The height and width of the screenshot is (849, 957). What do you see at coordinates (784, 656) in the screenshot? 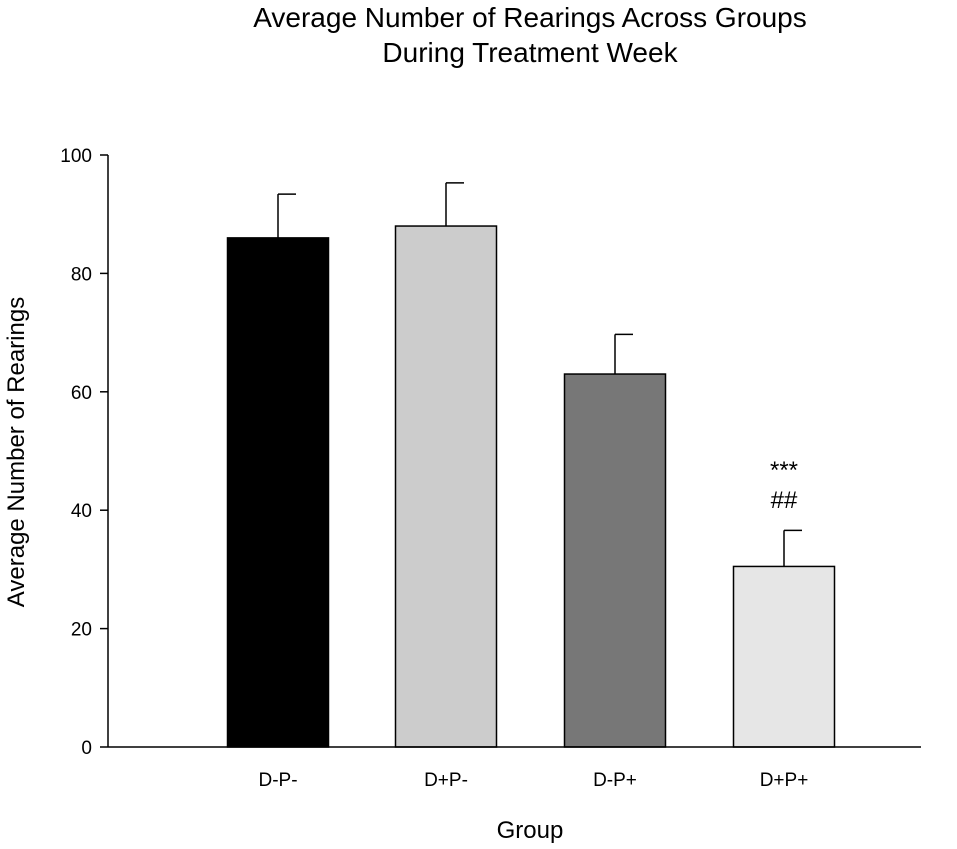
I see `bar-D+P+` at bounding box center [784, 656].